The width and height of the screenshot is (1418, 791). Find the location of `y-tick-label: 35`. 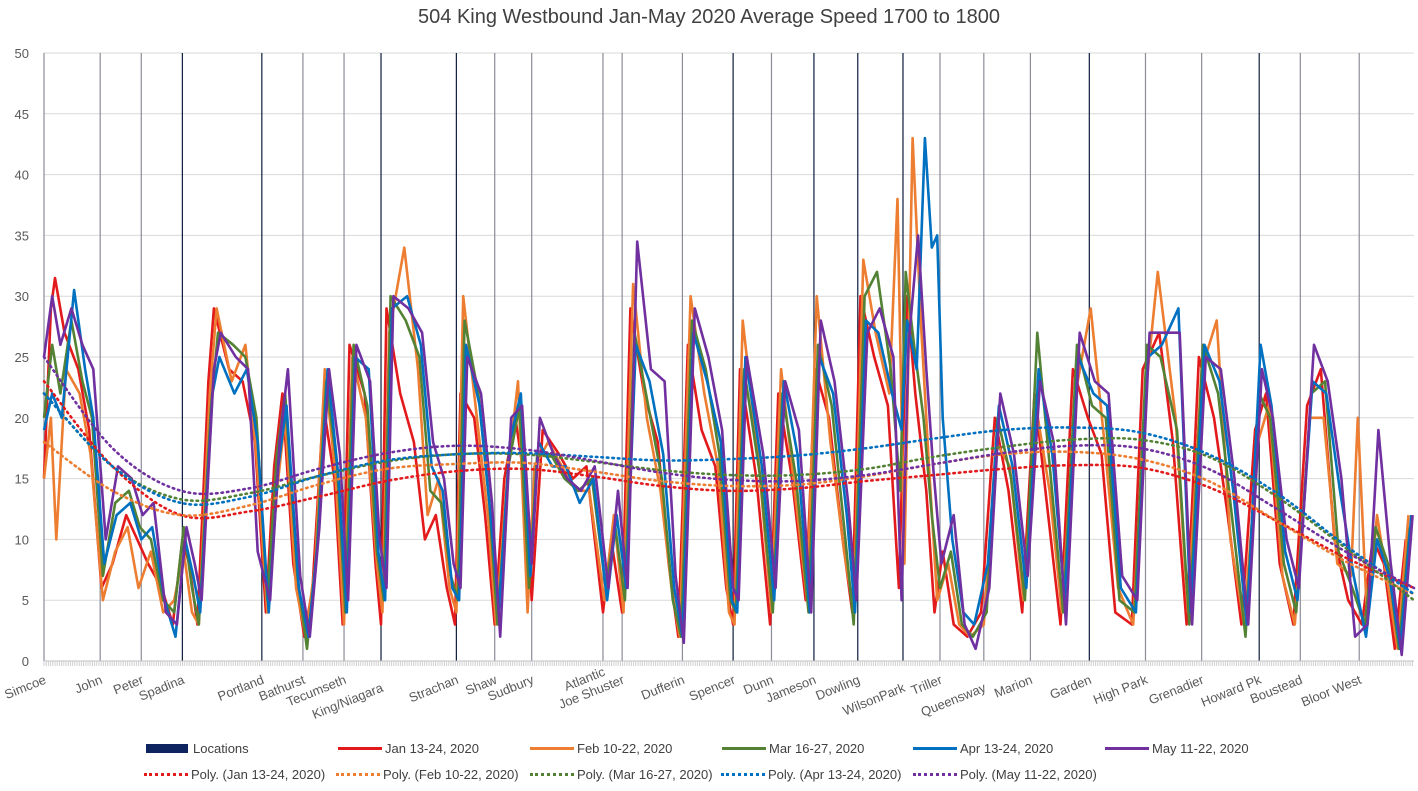

y-tick-label: 35 is located at coordinates (22, 235).